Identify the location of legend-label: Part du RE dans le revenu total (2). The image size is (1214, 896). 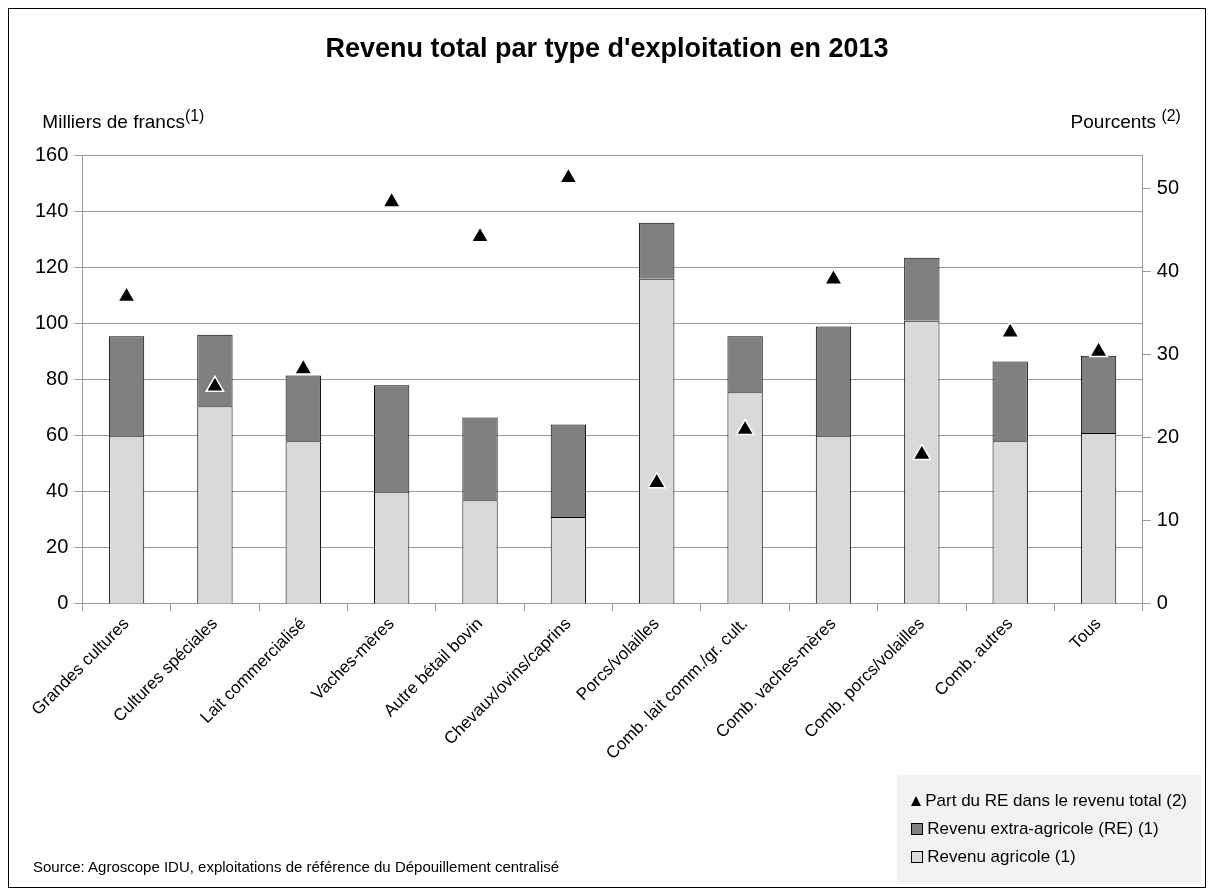
(1056, 801).